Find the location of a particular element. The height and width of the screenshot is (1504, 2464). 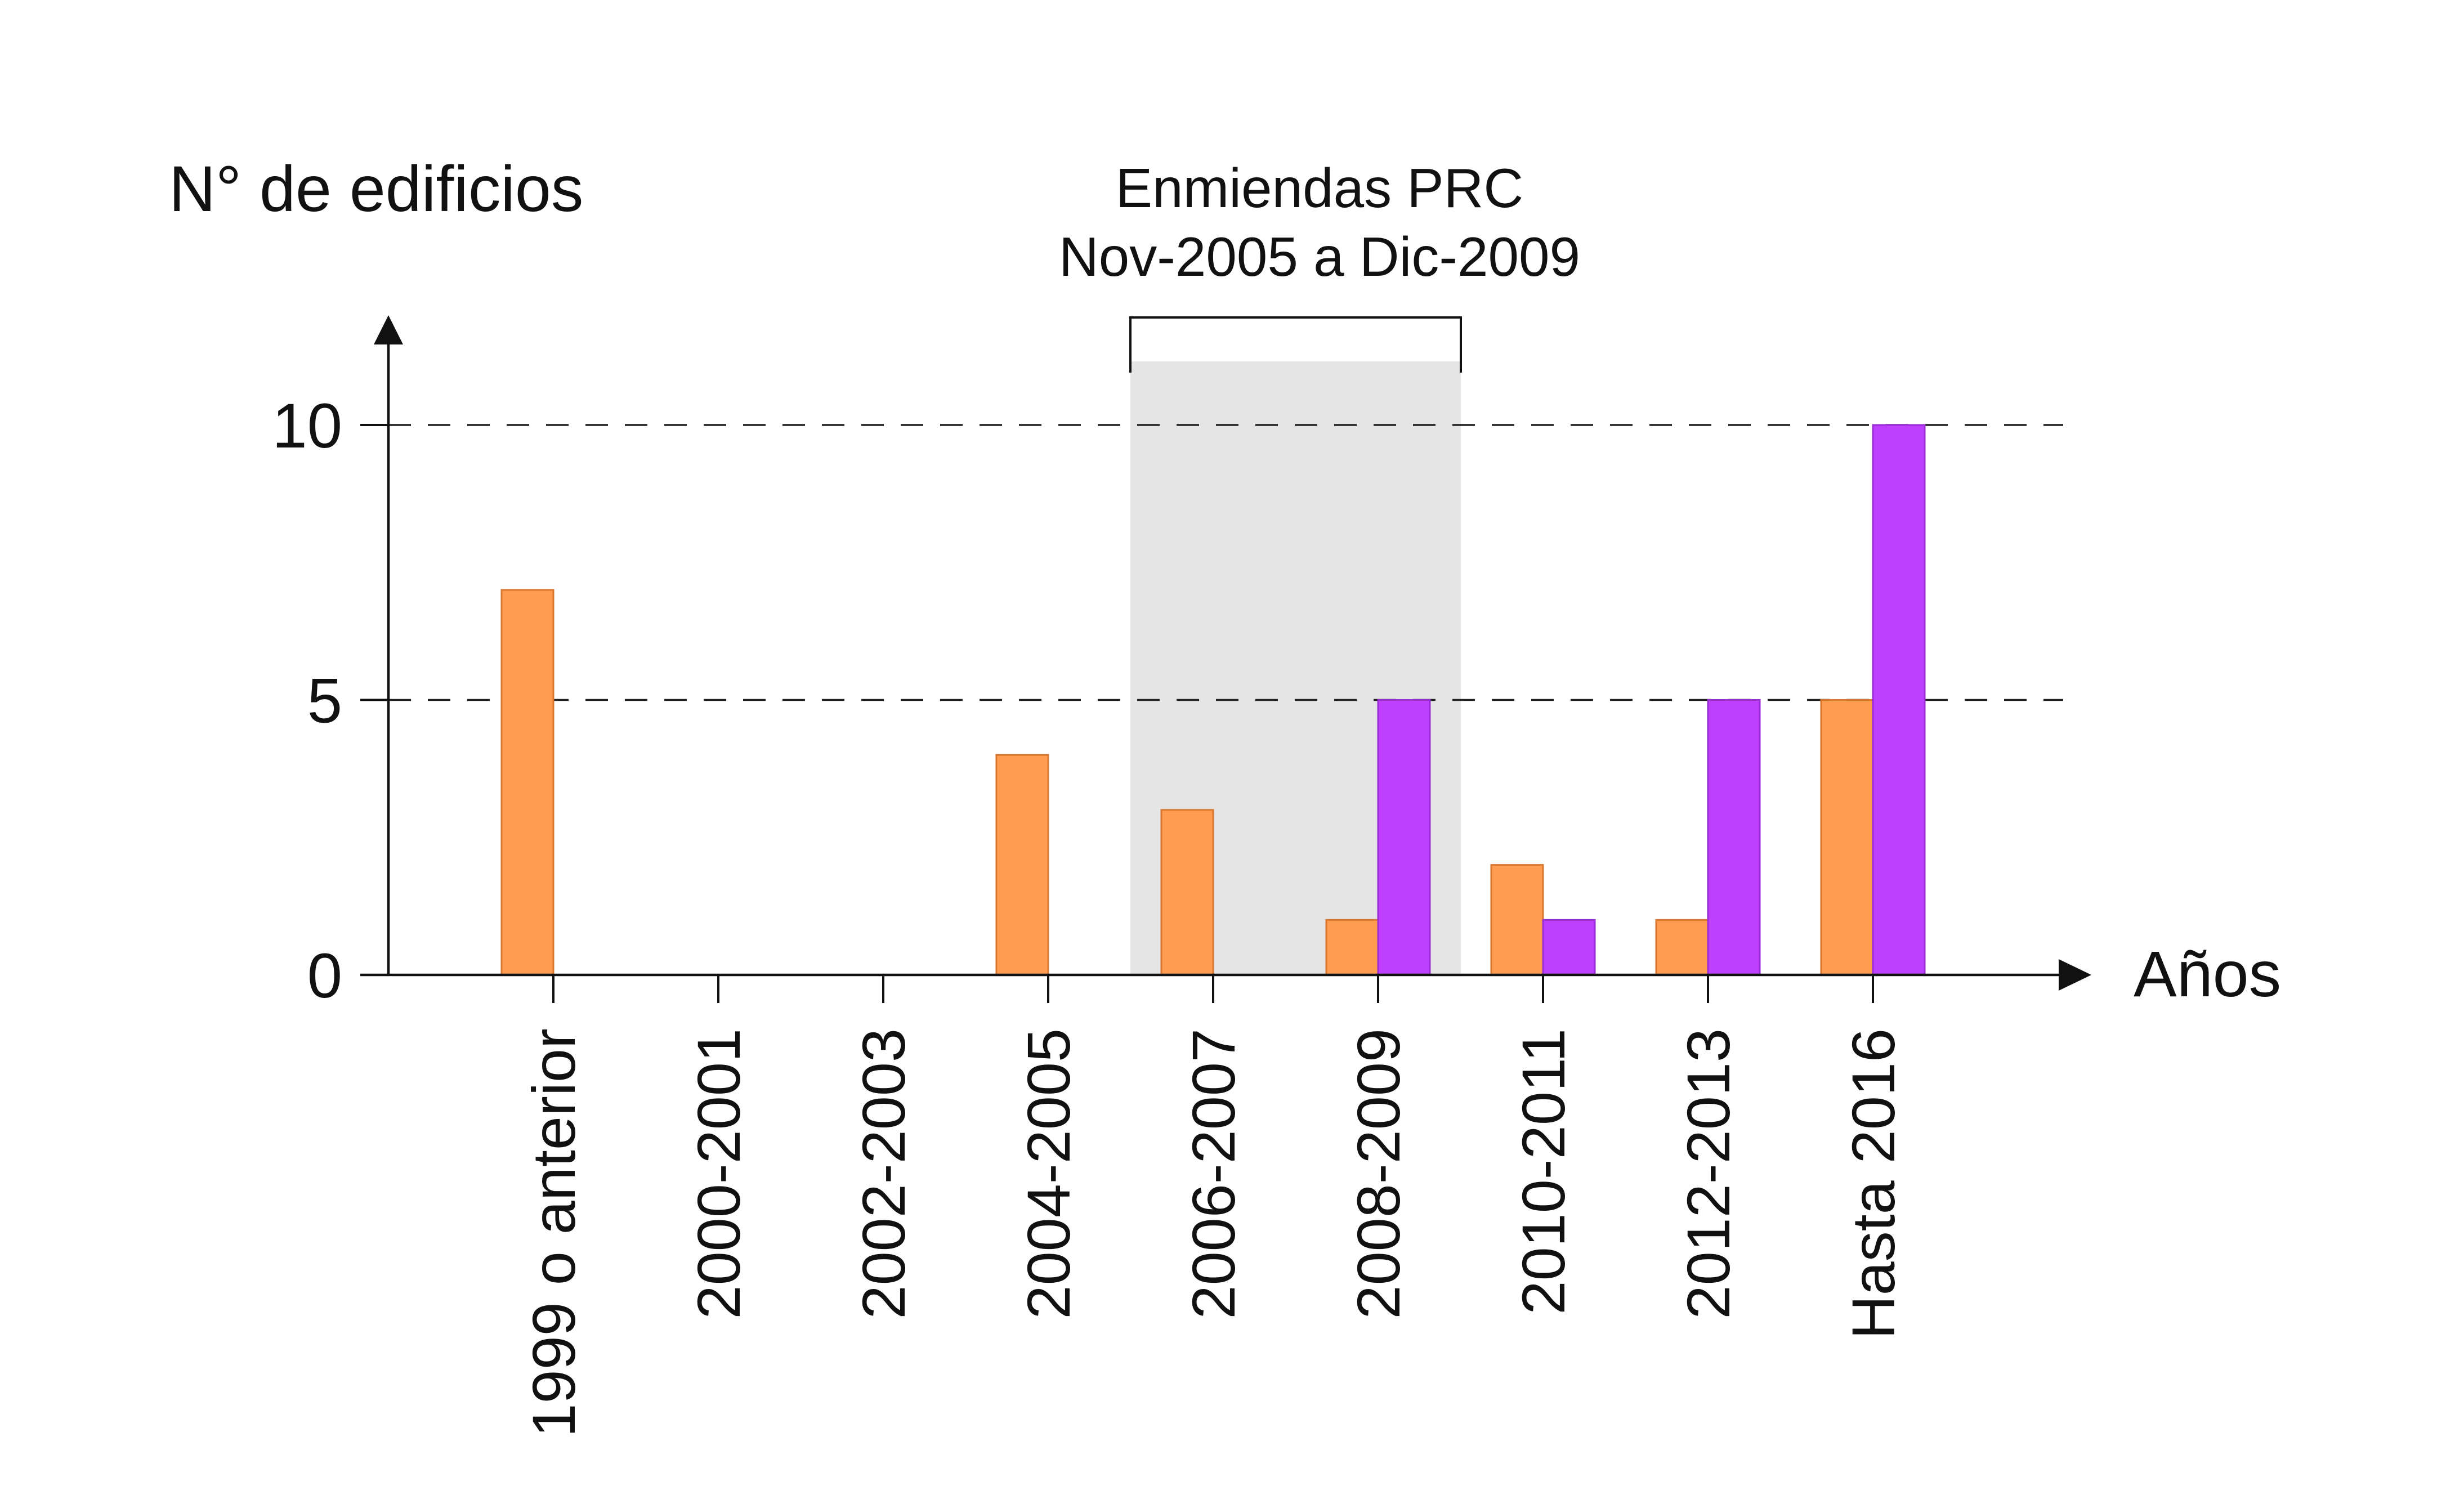

y-tick-label-10: 10 is located at coordinates (307, 426).